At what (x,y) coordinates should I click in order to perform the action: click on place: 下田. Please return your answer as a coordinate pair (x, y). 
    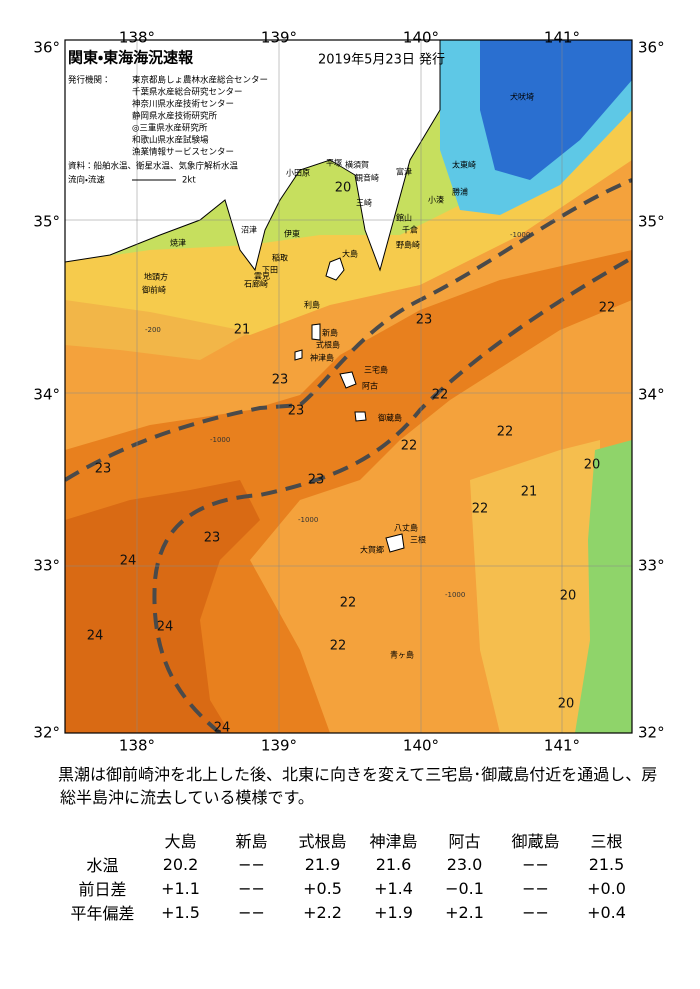
    Looking at the image, I should click on (270, 270).